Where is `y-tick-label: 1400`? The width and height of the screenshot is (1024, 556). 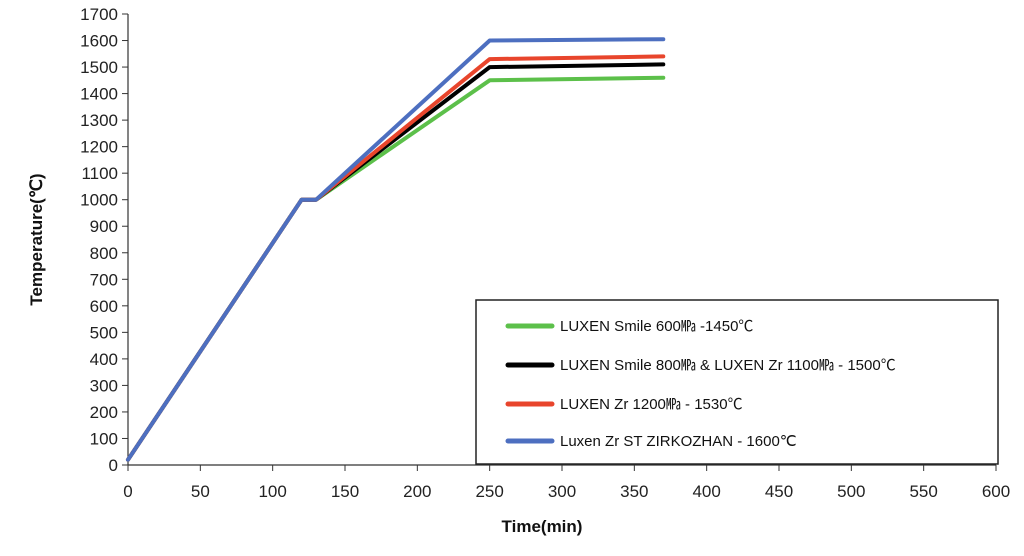 y-tick-label: 1400 is located at coordinates (99, 94).